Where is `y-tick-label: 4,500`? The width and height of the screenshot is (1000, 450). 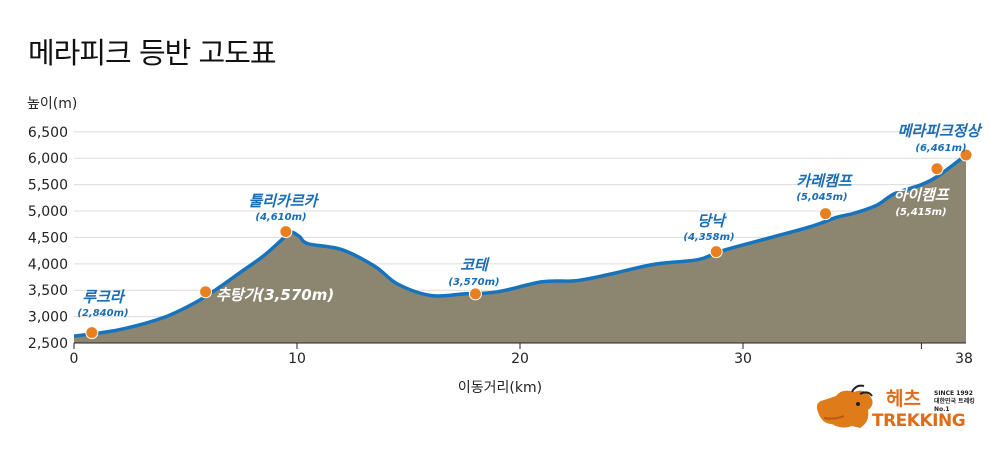
y-tick-label: 4,500 is located at coordinates (48, 238).